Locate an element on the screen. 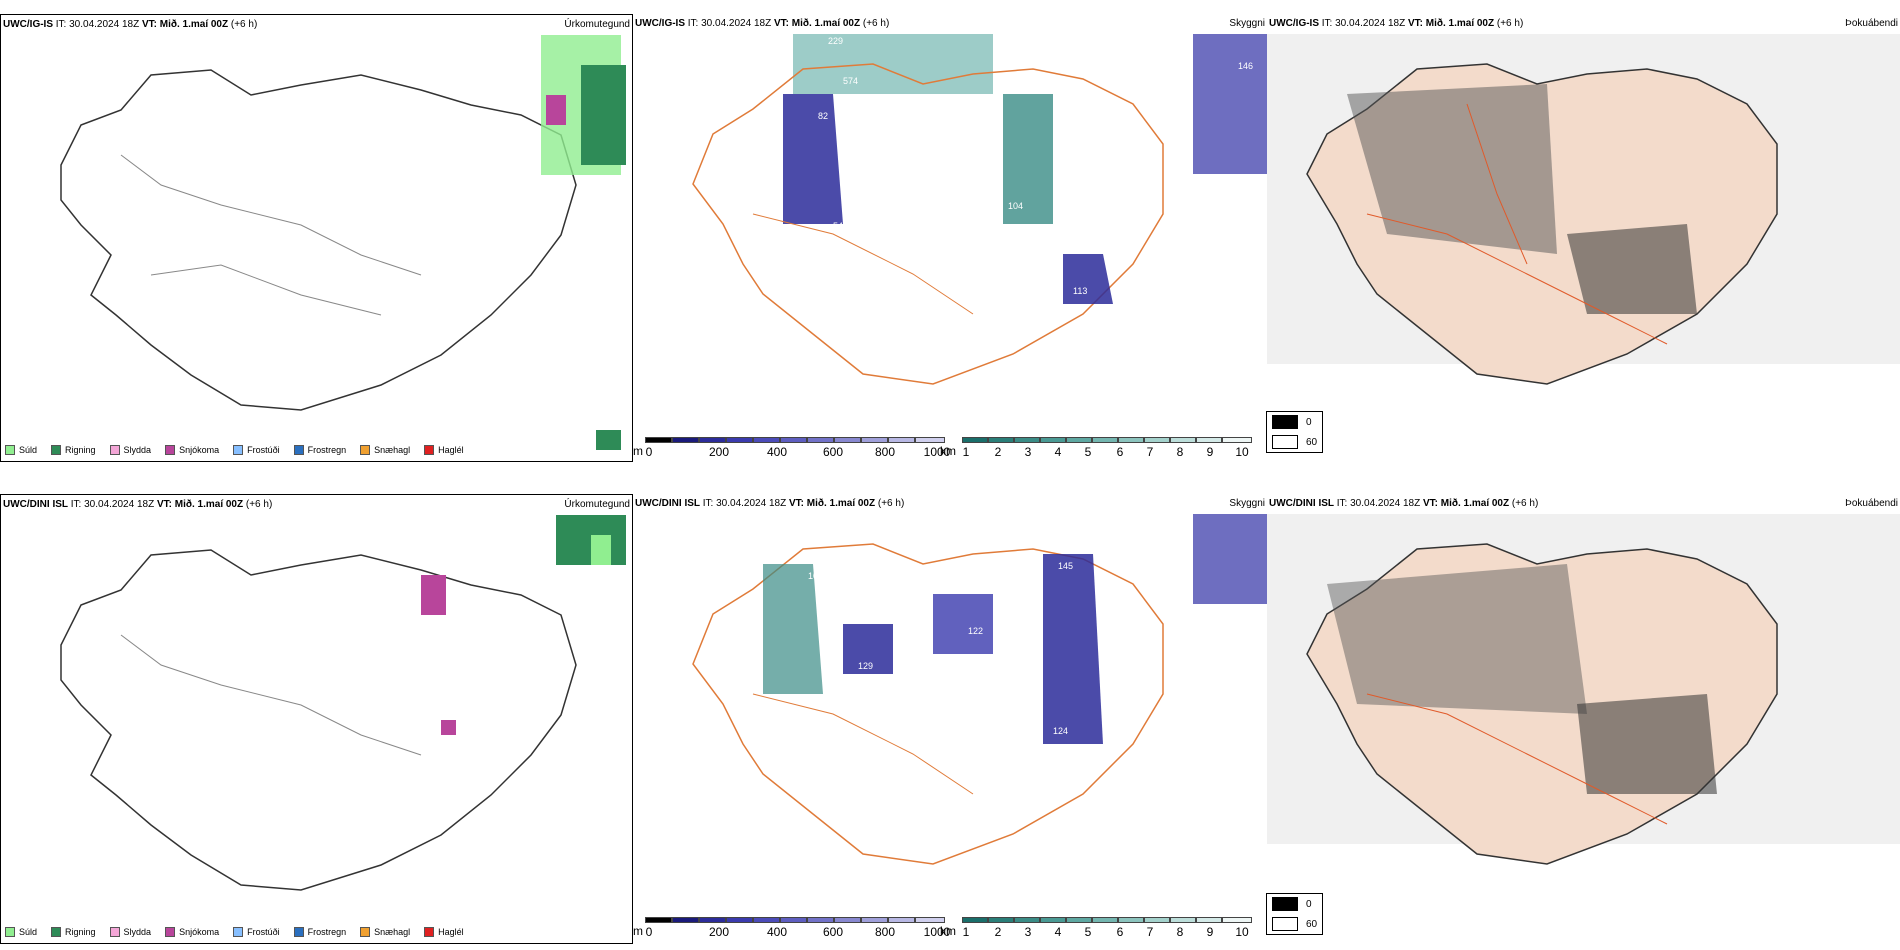 Image resolution: width=1900 pixels, height=950 pixels. iceland-map: 229 574 82 54 104 113 146 is located at coordinates (979, 209).